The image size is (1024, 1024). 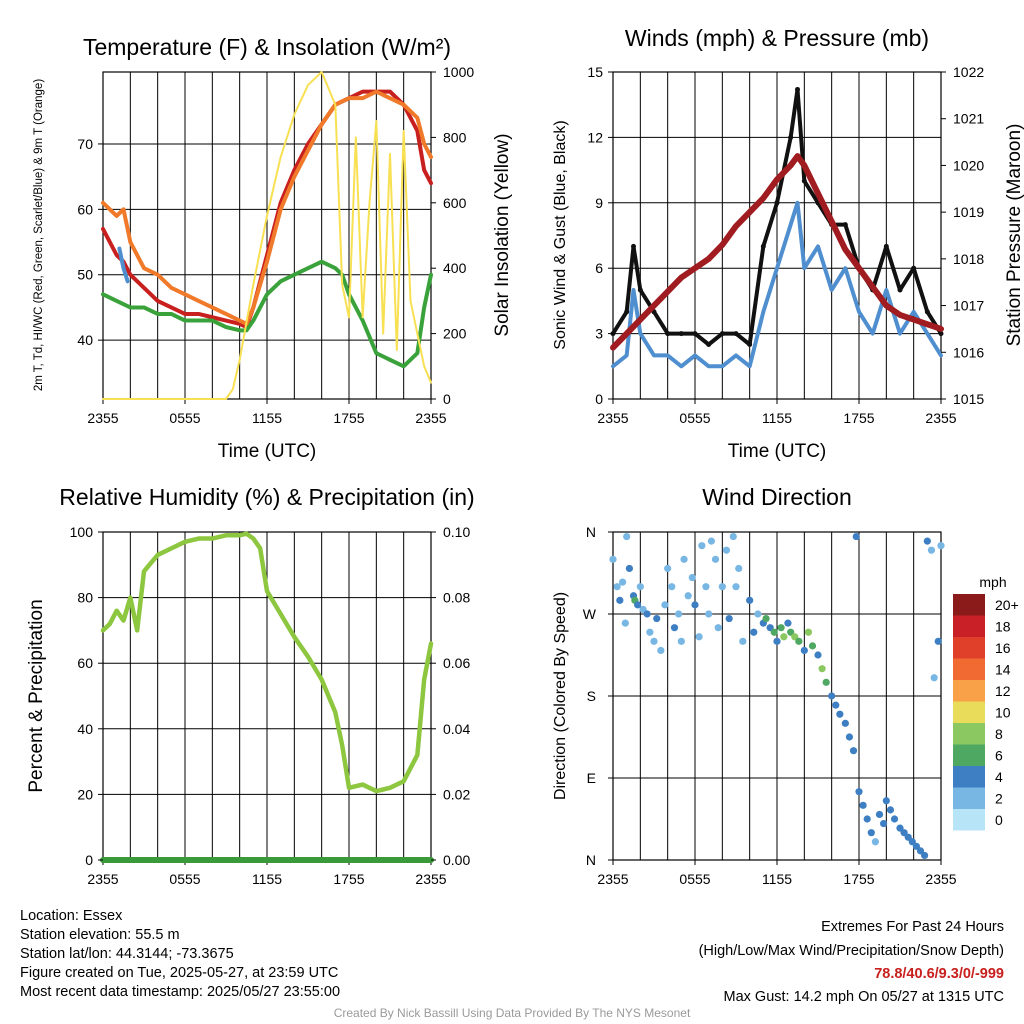 What do you see at coordinates (1003, 669) in the screenshot?
I see `legend-label: 14` at bounding box center [1003, 669].